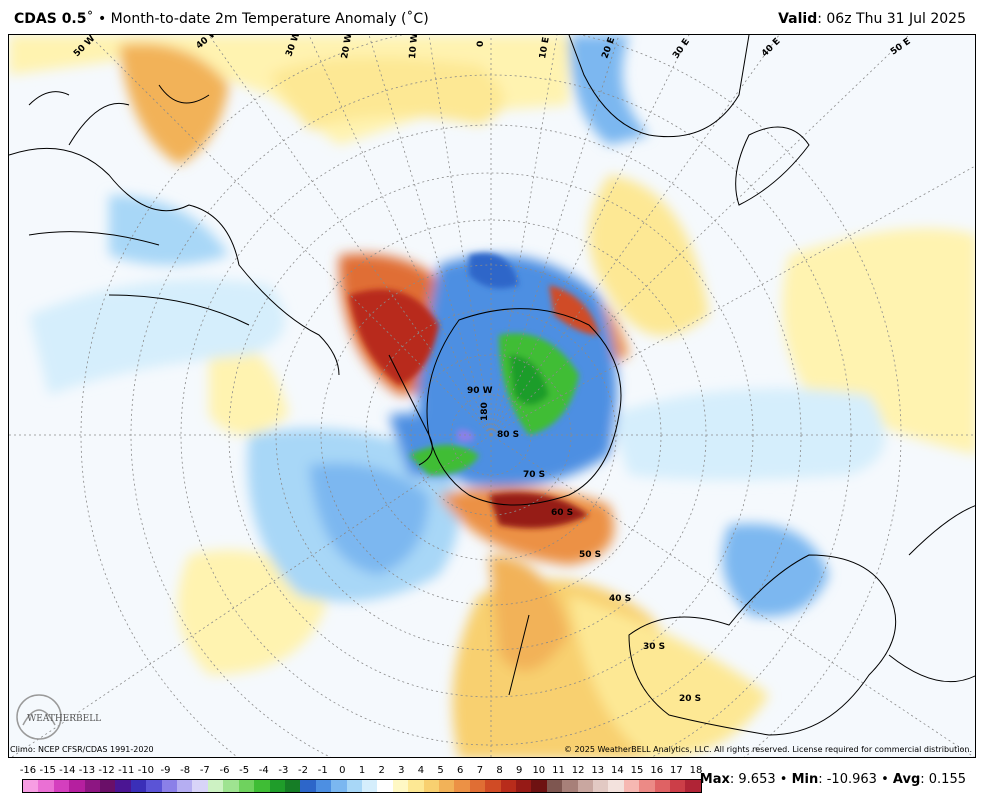  Describe the element at coordinates (519, 770) in the screenshot. I see `colorbar-tick-label: 9` at that location.